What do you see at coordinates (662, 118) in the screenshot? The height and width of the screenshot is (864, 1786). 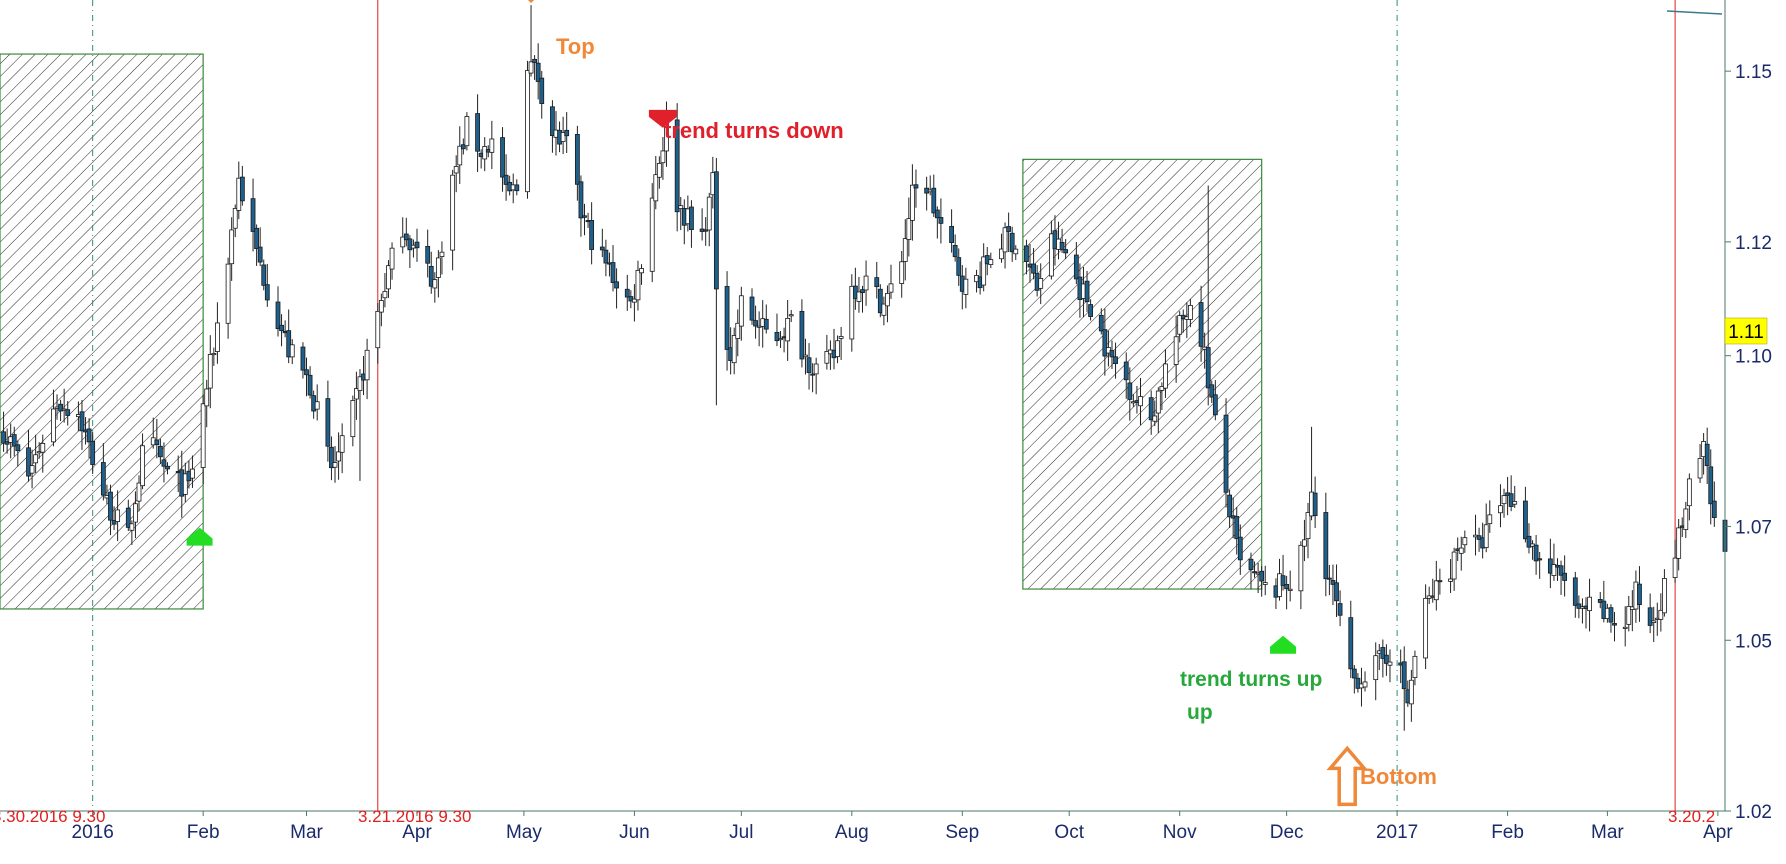 I see `trend-down-arrow-icon` at bounding box center [662, 118].